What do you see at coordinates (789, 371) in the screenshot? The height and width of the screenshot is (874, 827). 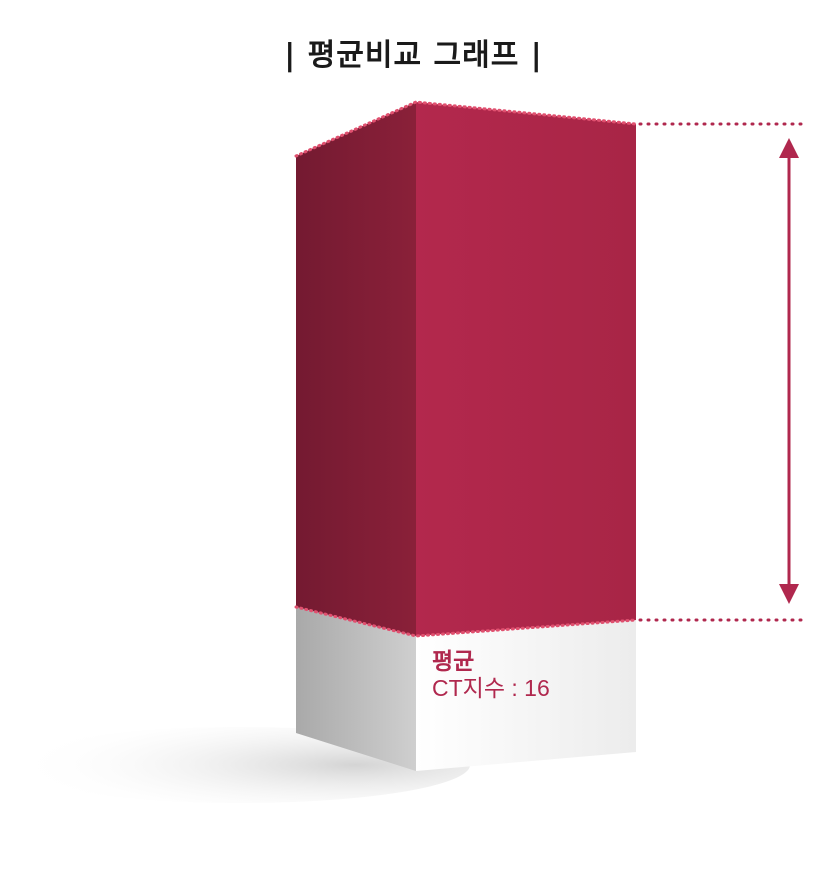 I see `height-arrow` at bounding box center [789, 371].